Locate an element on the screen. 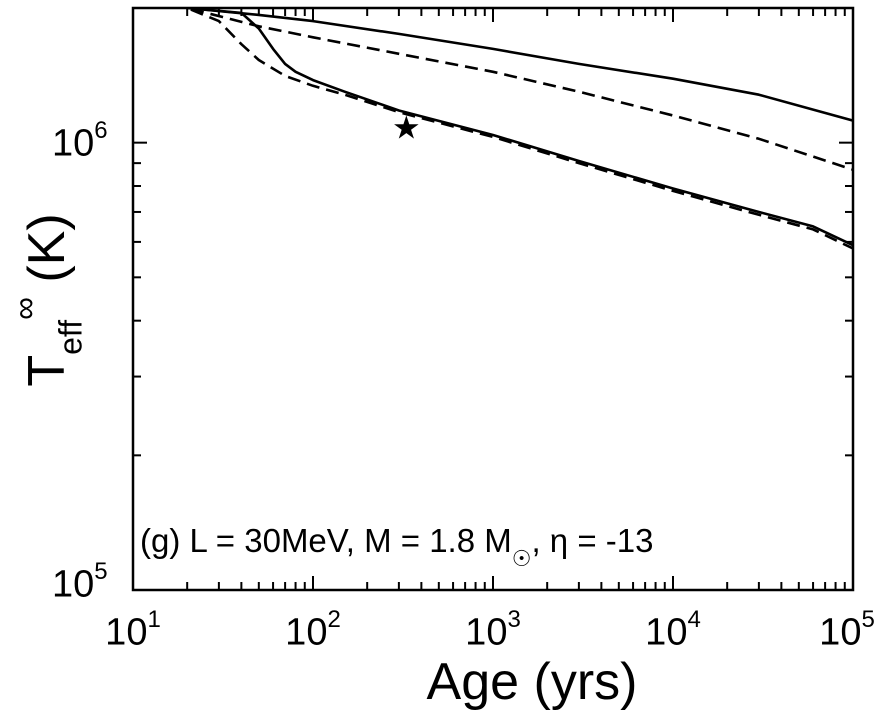  y-tick-exponent: 6 is located at coordinates (101, 130).